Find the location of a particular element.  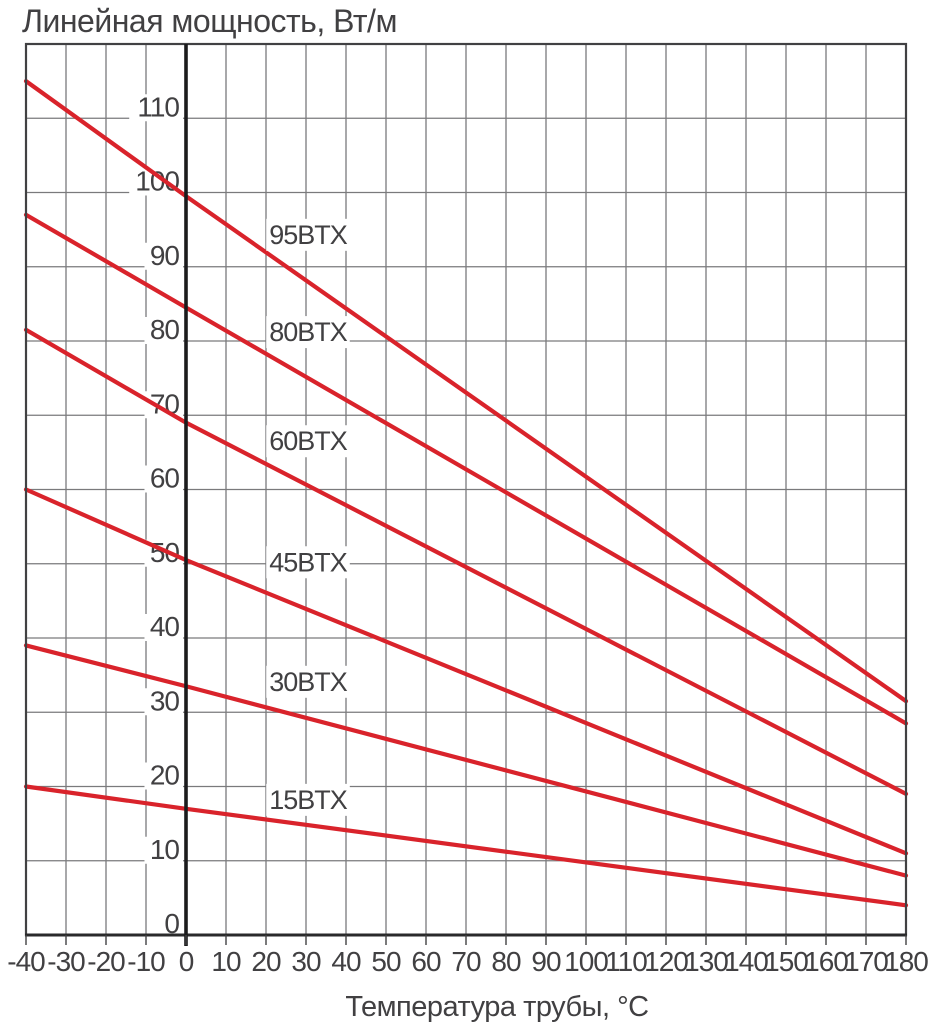

series-label-bg-80btx is located at coordinates (308, 332).